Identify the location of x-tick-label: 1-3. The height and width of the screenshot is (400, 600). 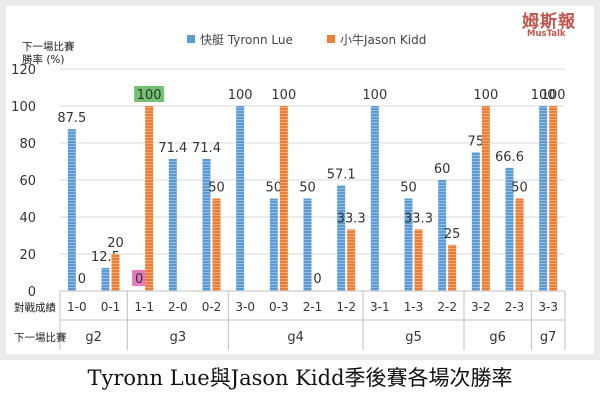
(414, 307).